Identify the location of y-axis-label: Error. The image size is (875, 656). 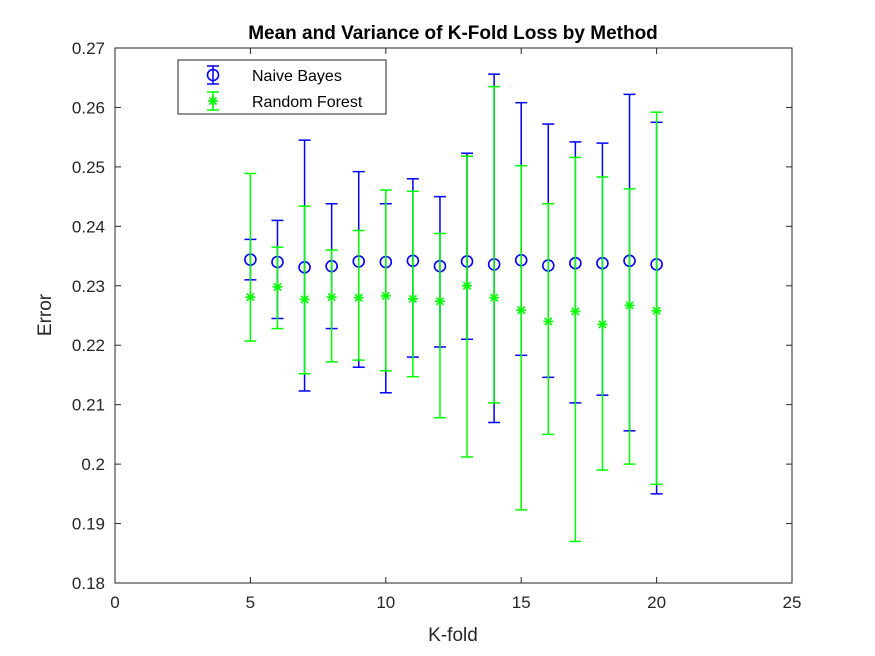
(45, 314).